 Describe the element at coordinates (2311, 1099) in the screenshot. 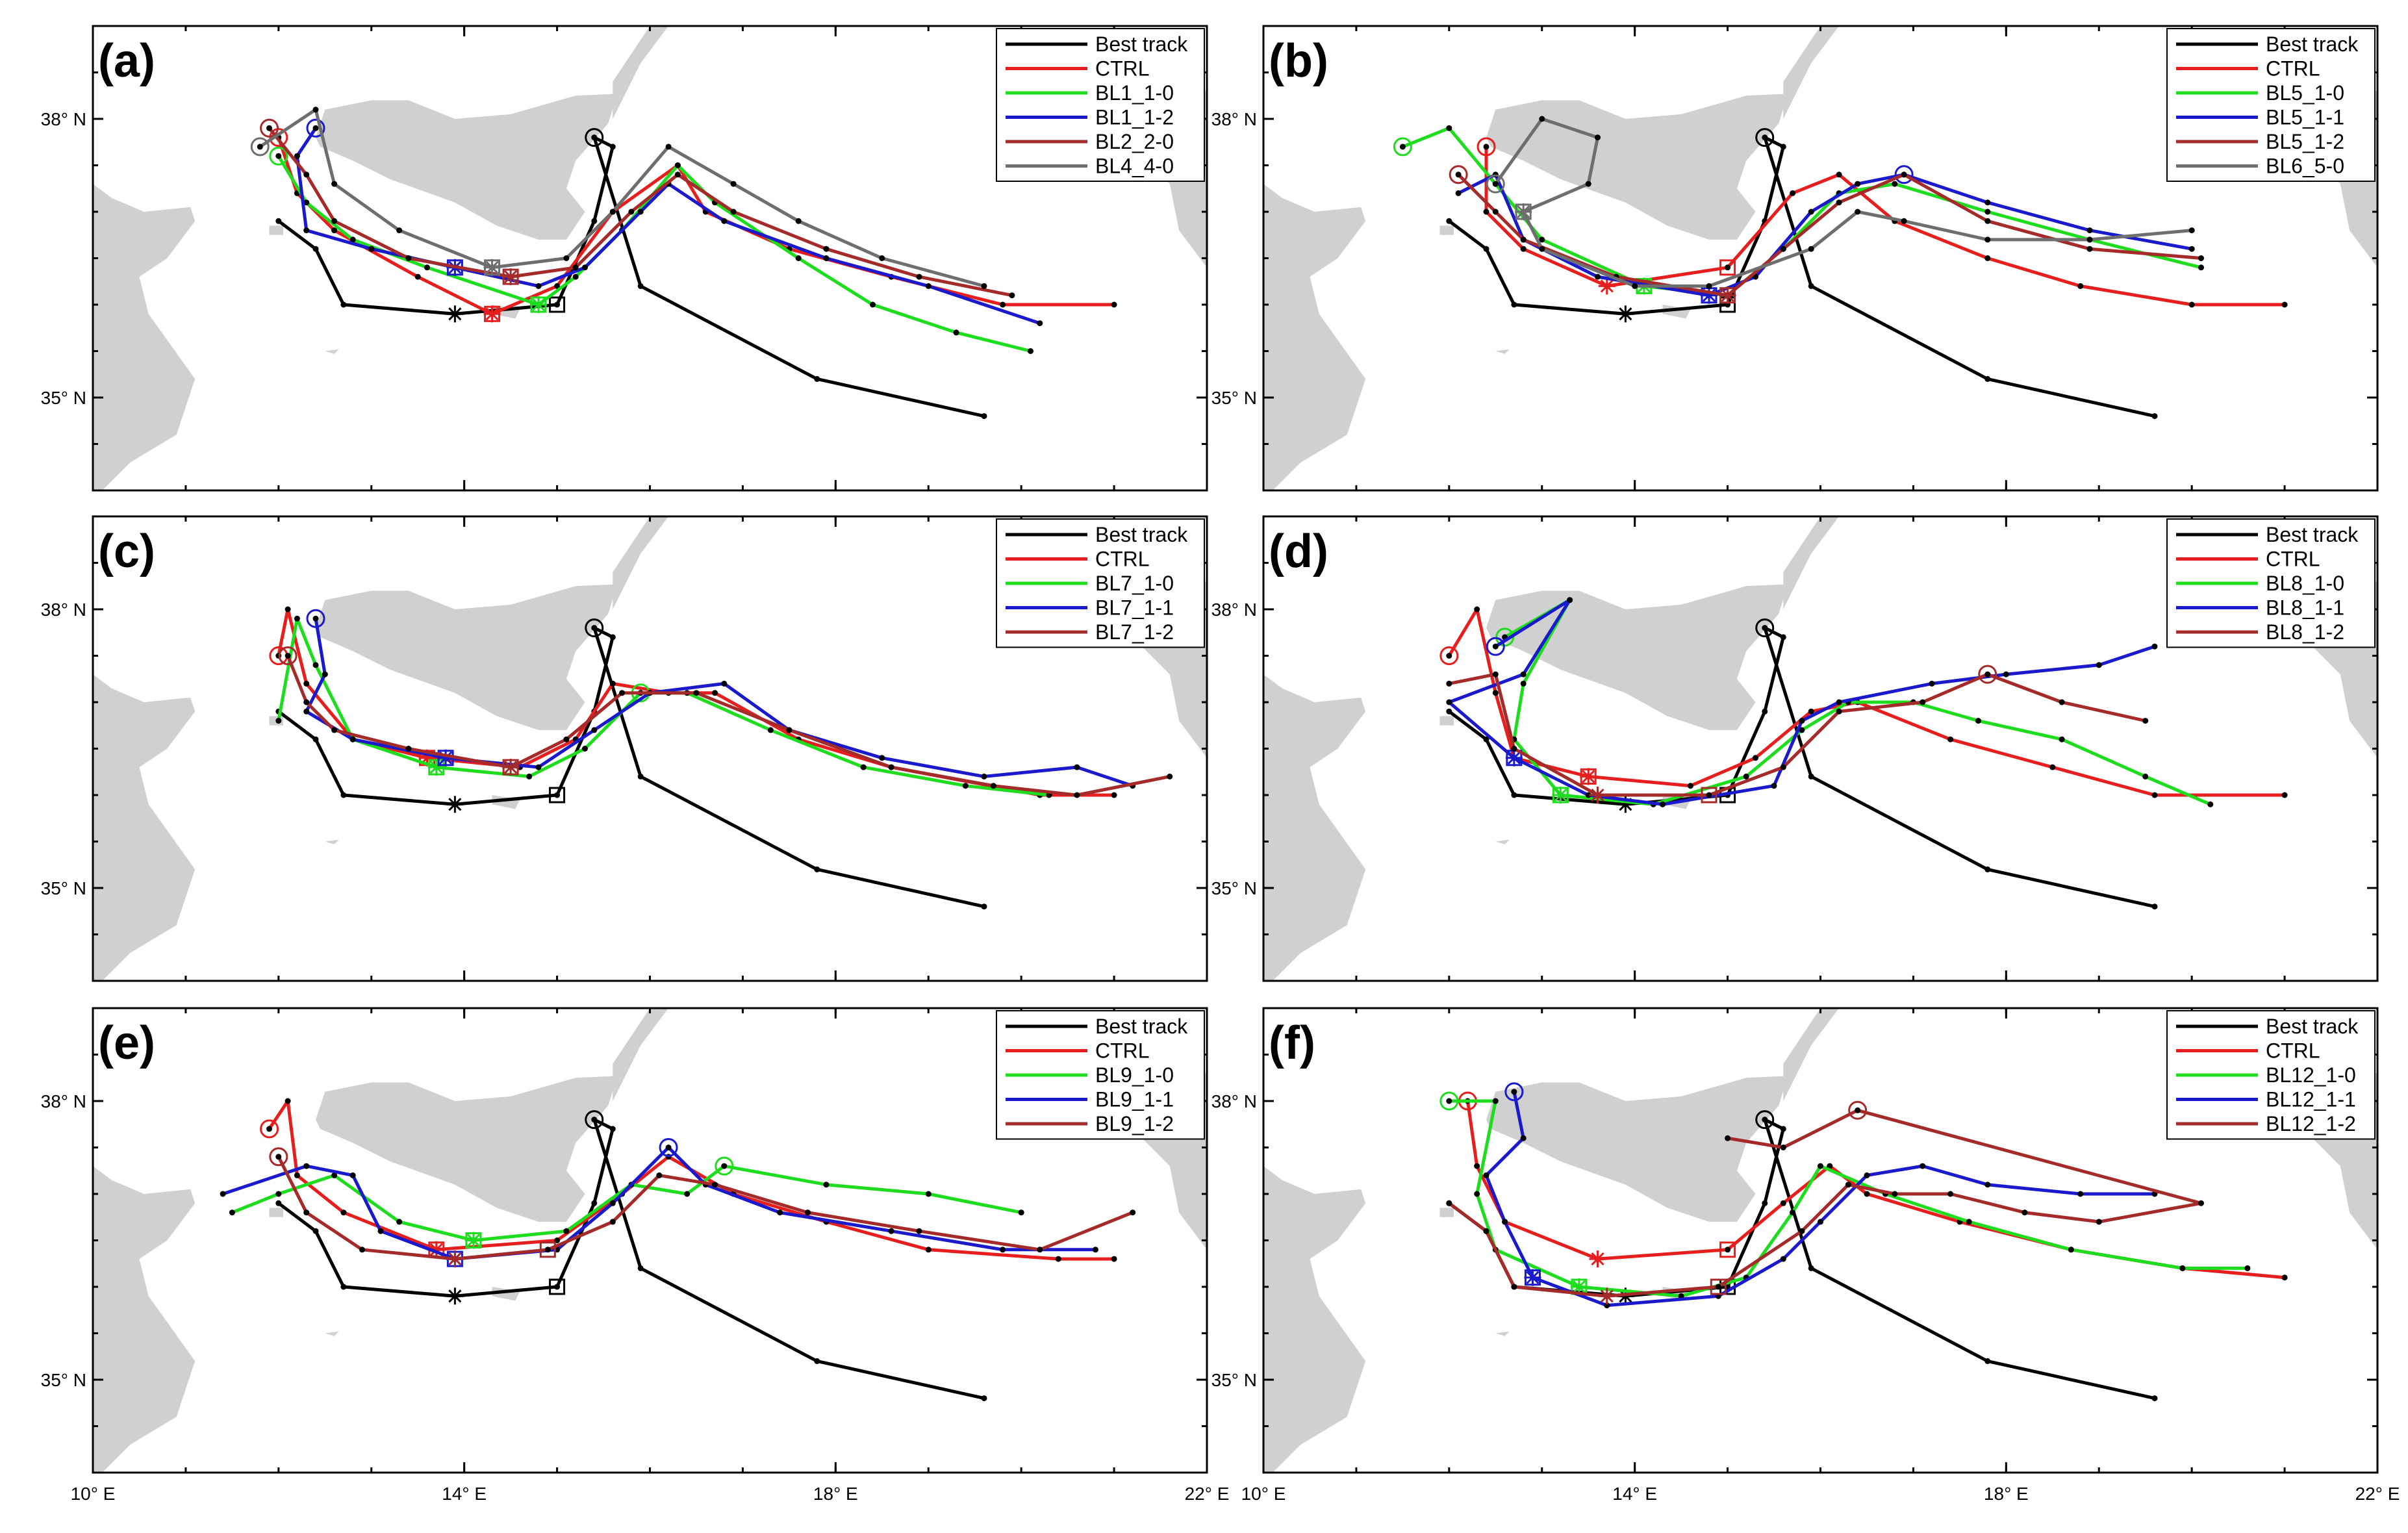

I see `legend-entry: BL12_1-1` at that location.